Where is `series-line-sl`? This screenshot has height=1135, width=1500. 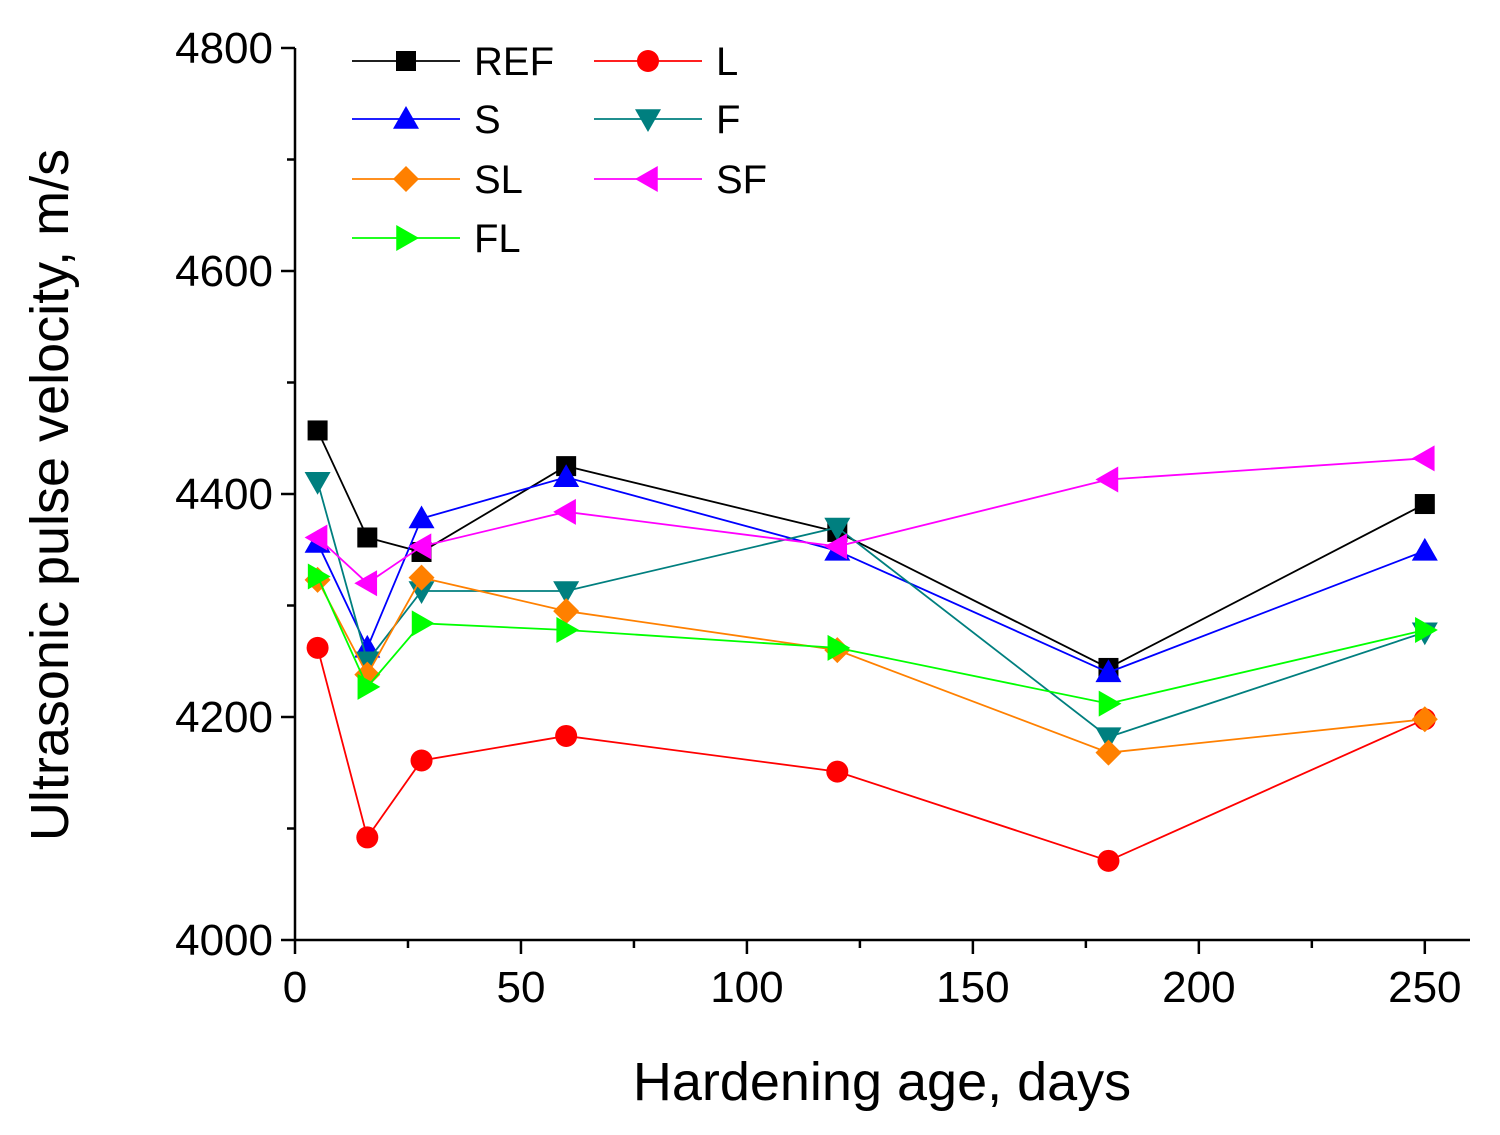 series-line-sl is located at coordinates (870, 665).